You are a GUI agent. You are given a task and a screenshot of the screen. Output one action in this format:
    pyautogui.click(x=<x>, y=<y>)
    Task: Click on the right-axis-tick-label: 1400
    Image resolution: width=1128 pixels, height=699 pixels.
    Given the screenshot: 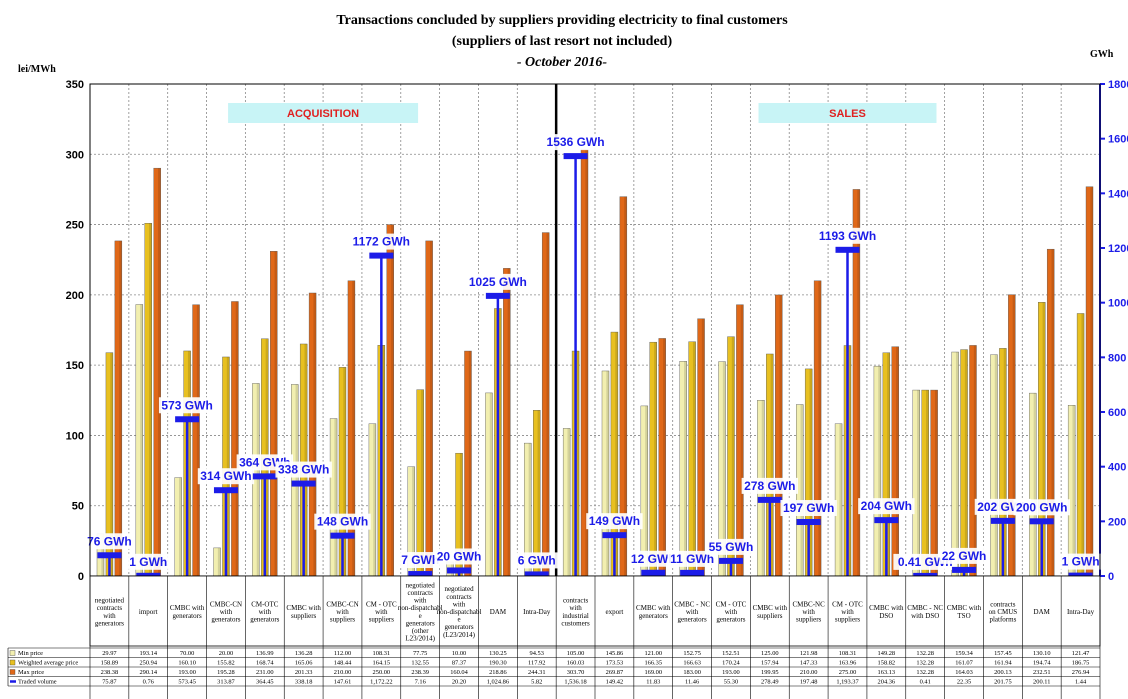 What is the action you would take?
    pyautogui.click(x=1118, y=194)
    